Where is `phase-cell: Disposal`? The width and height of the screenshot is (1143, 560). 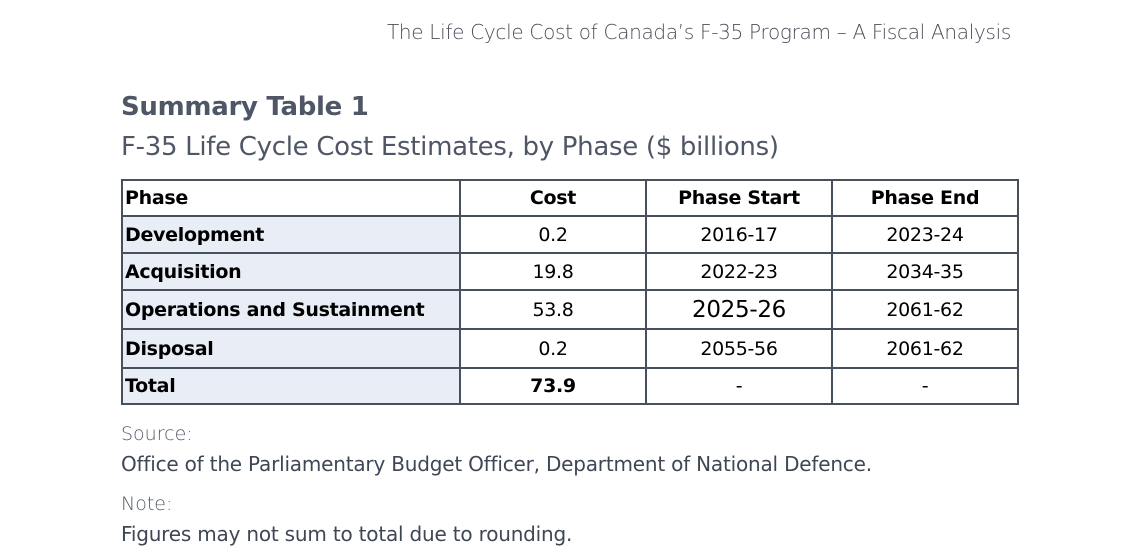
phase-cell: Disposal is located at coordinates (291, 348).